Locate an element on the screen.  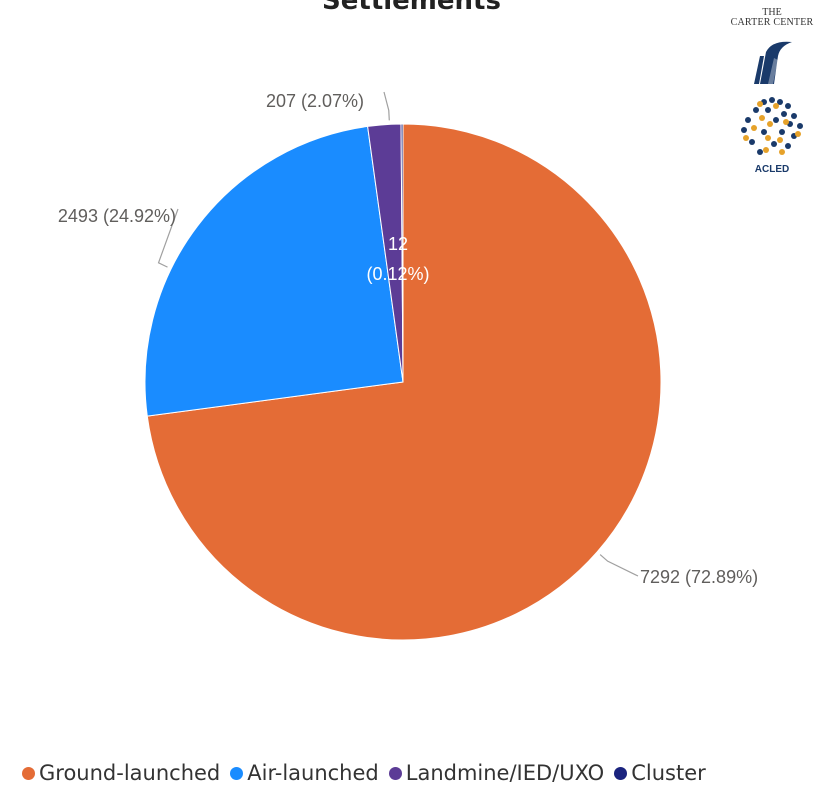
legend-label: Ground-launched is located at coordinates (130, 773).